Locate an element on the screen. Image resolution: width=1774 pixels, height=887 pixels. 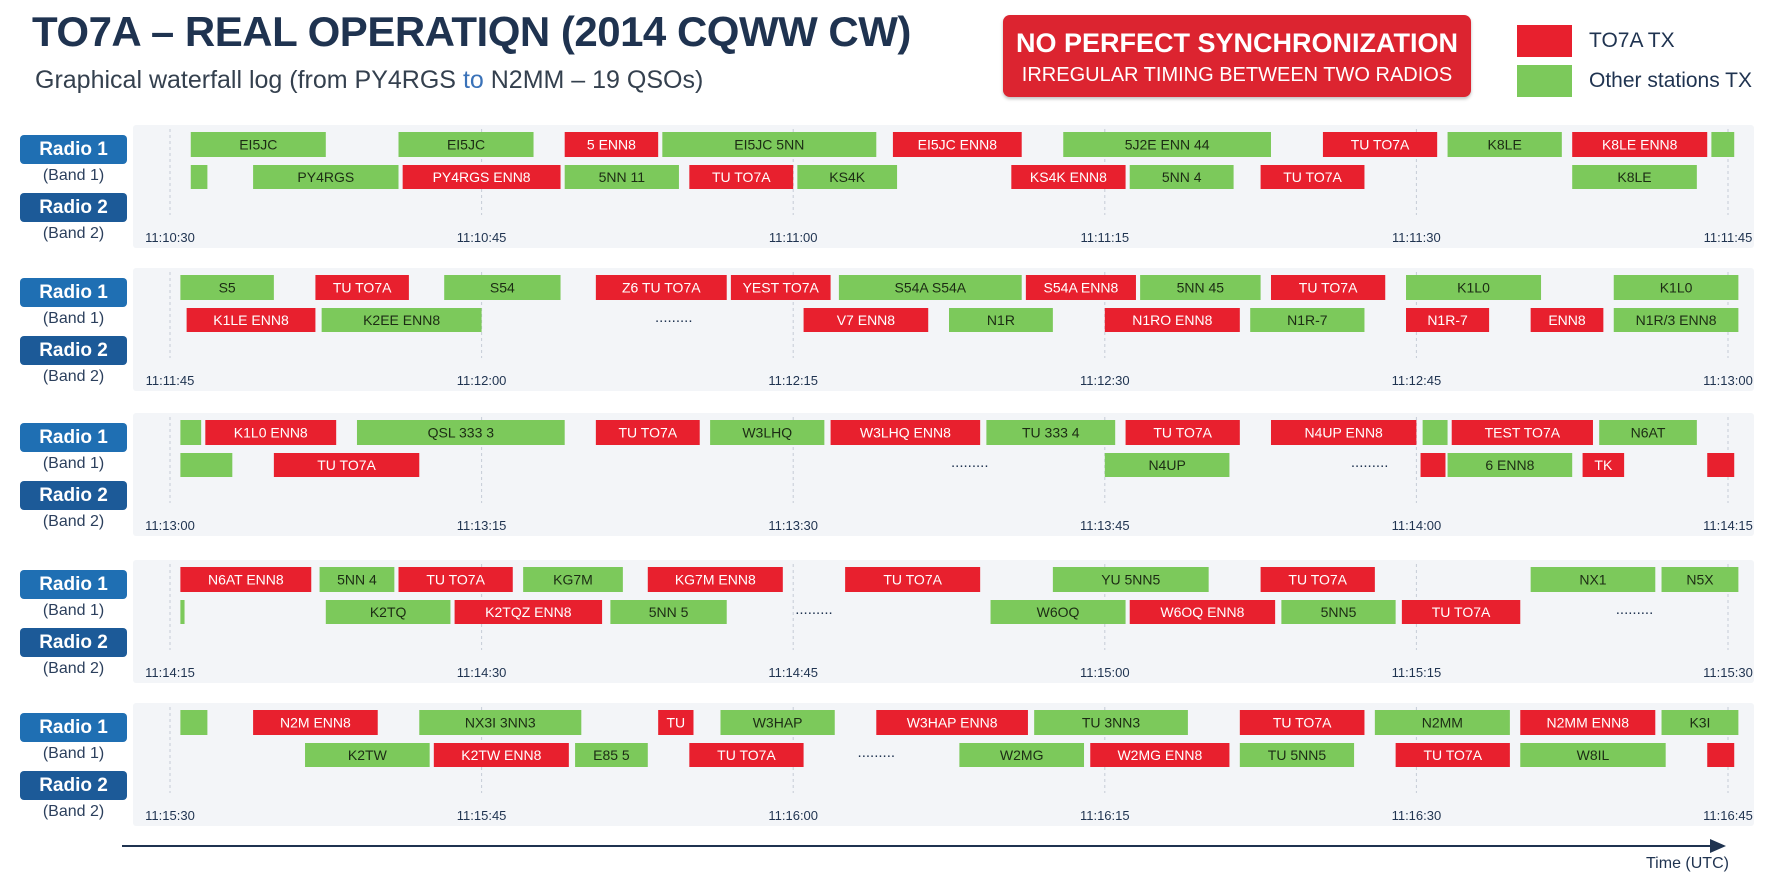
subtitle-post: N2MM – 19 QSOs) is located at coordinates (593, 80).